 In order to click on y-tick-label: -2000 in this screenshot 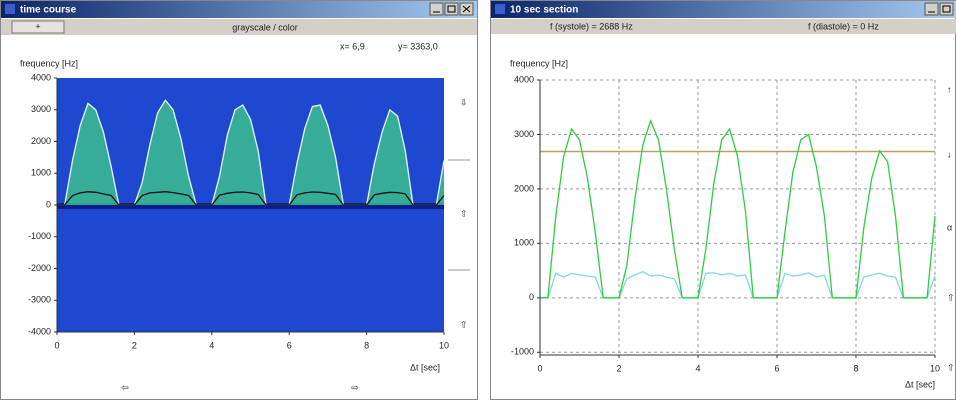, I will do `click(39, 268)`.